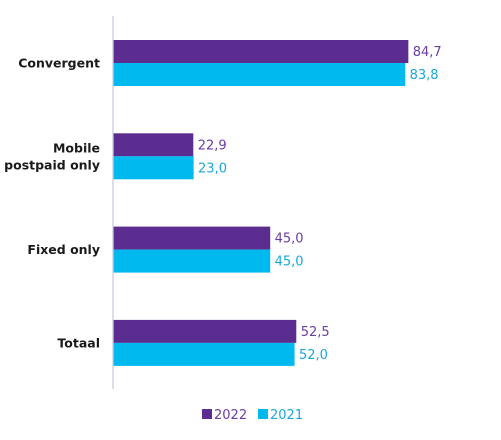 Image resolution: width=501 pixels, height=440 pixels. I want to click on legend-swatch-2022, so click(207, 414).